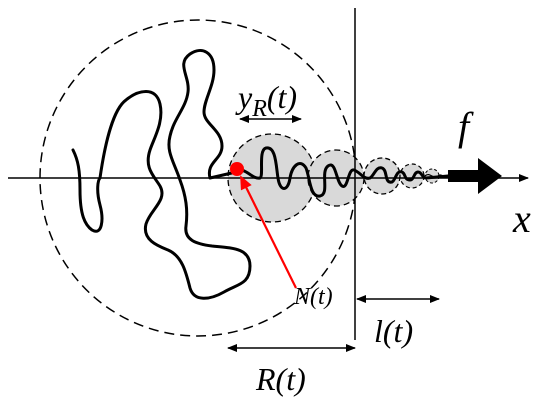 The image size is (539, 406). I want to click on force-arrow, so click(475, 176).